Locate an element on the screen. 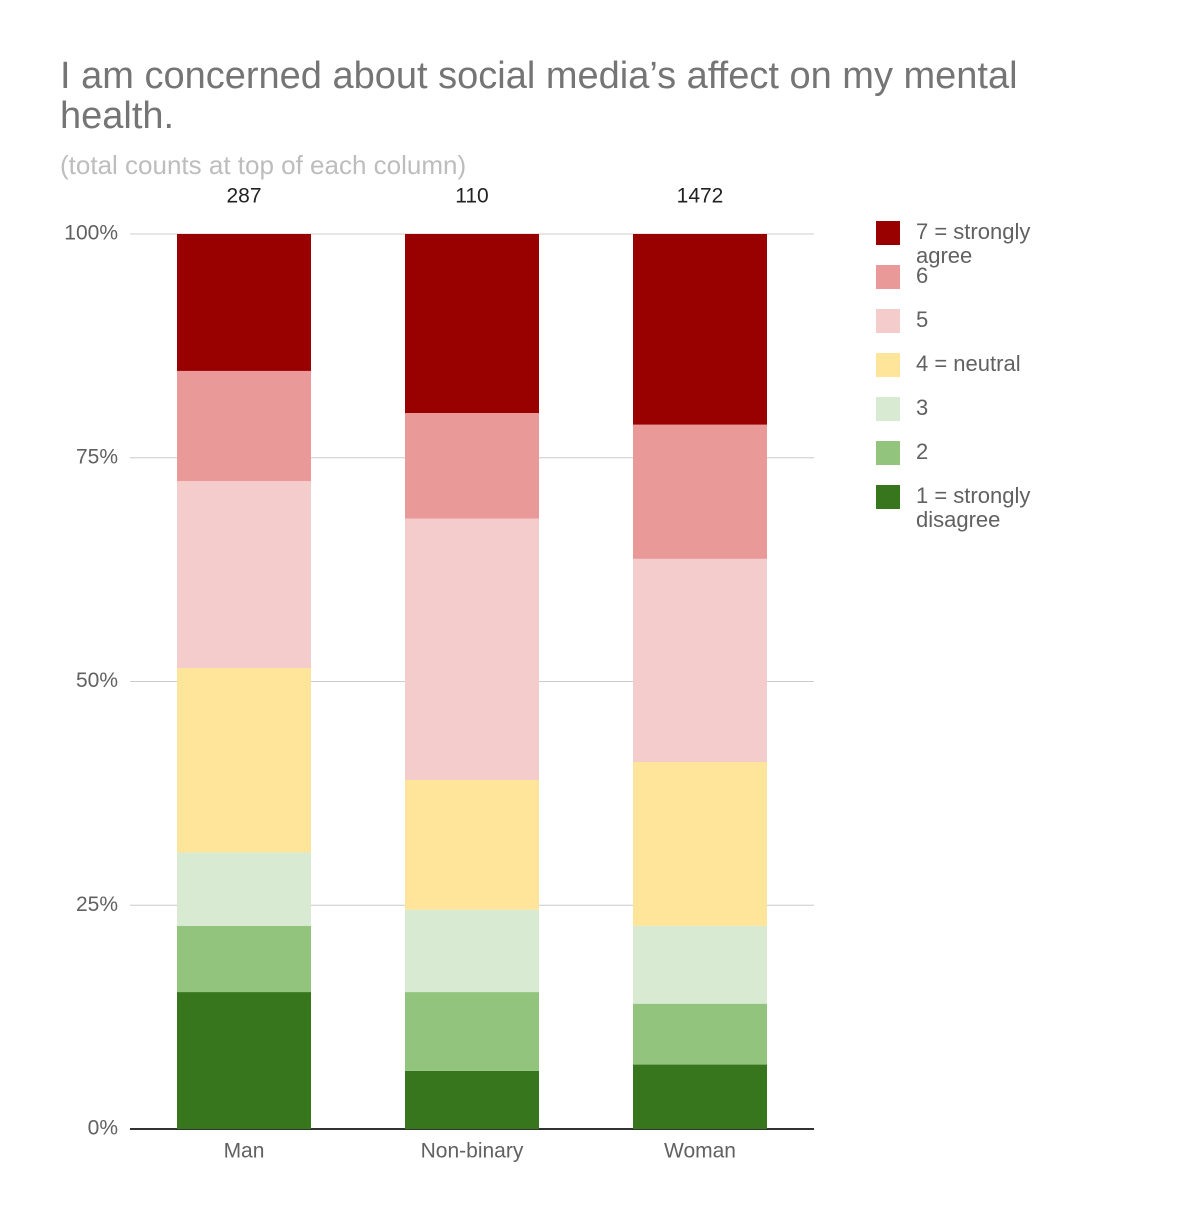 This screenshot has width=1196, height=1225. legend-label: 6 is located at coordinates (922, 275).